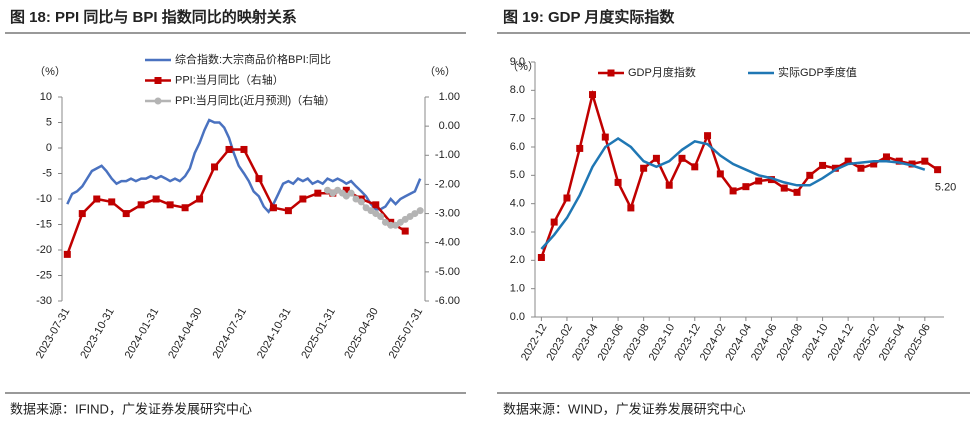 This screenshot has height=433, width=975. I want to click on data-label: 5.20, so click(945, 188).